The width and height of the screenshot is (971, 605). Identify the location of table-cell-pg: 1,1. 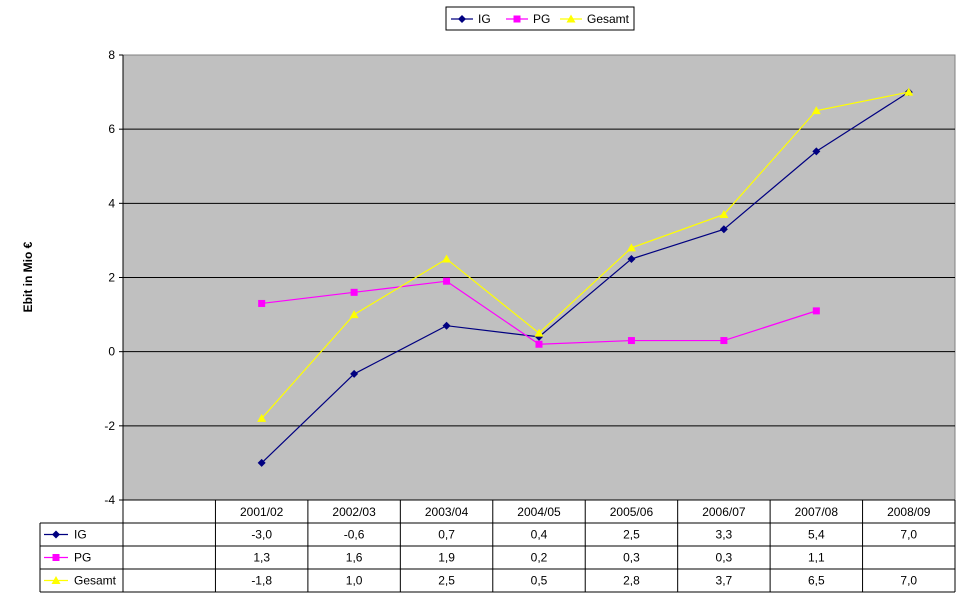
(816, 558).